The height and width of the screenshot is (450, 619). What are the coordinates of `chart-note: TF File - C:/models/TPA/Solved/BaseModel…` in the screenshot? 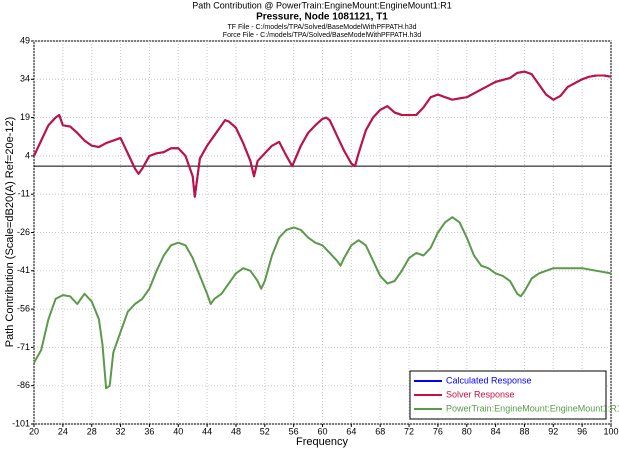 It's located at (321, 27).